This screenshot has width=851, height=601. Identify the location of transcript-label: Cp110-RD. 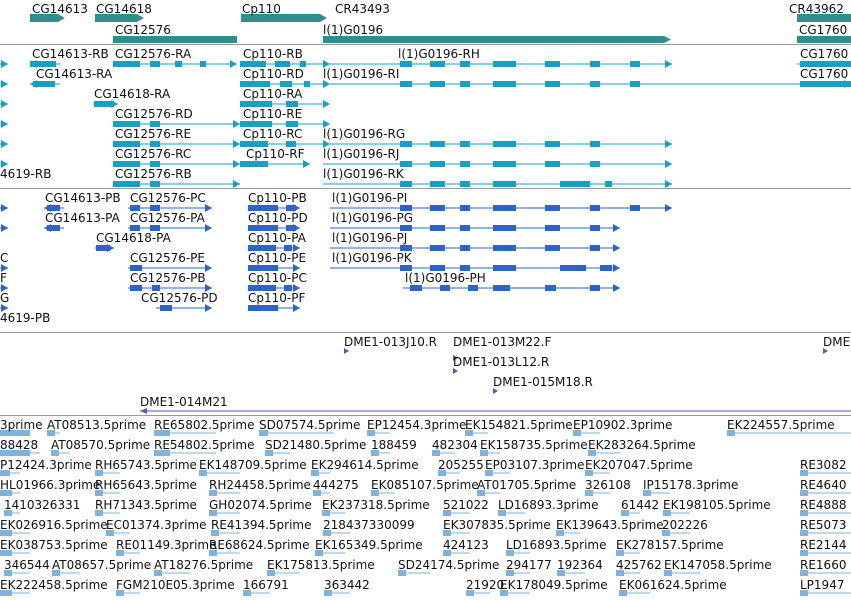
(273, 74).